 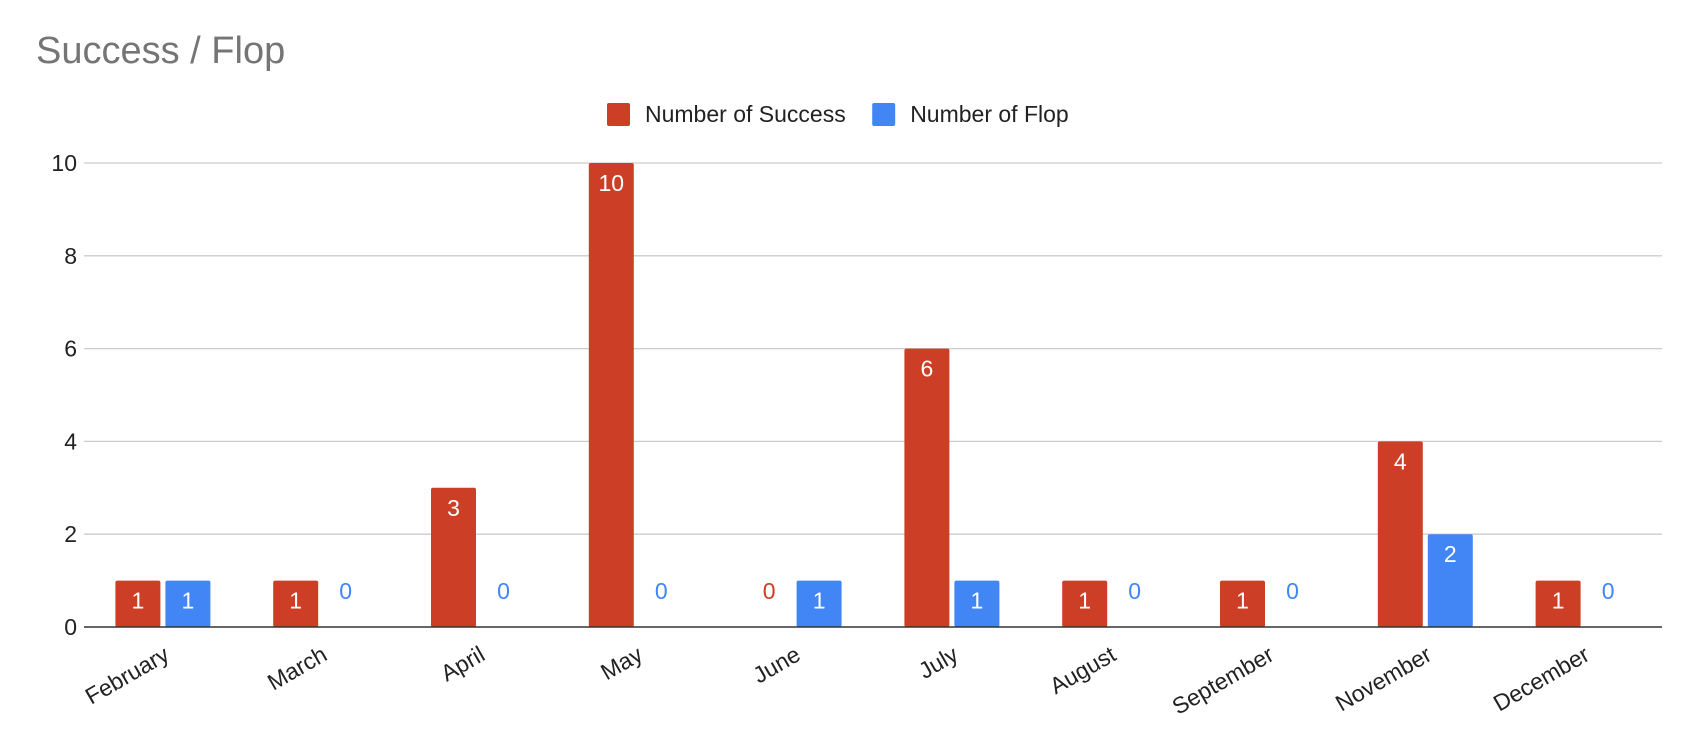 What do you see at coordinates (70, 349) in the screenshot?
I see `y-tick-label: 6` at bounding box center [70, 349].